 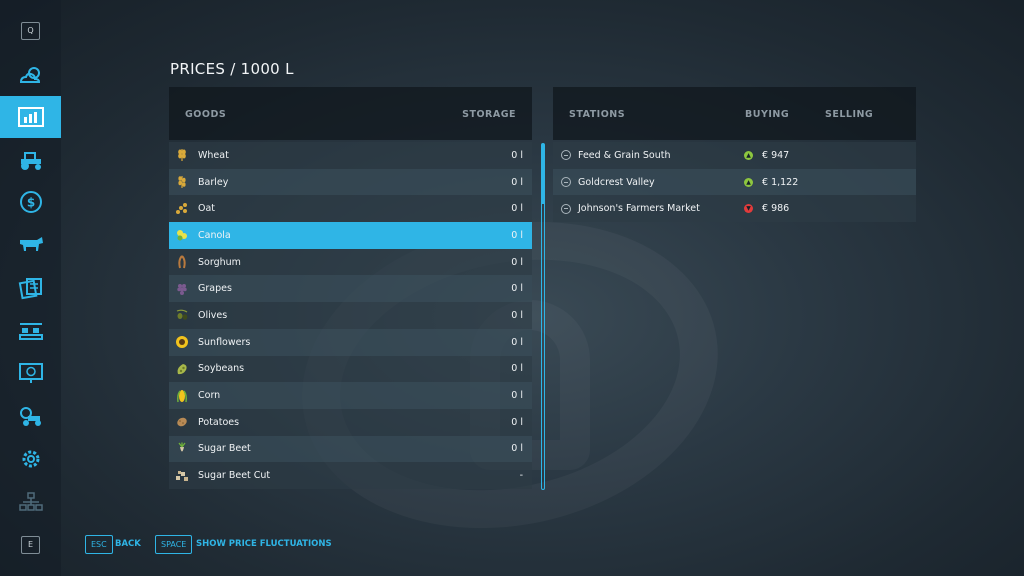 What do you see at coordinates (734, 209) in the screenshot?
I see `station-row: Johnson's Farmers Market ▼ € 986` at bounding box center [734, 209].